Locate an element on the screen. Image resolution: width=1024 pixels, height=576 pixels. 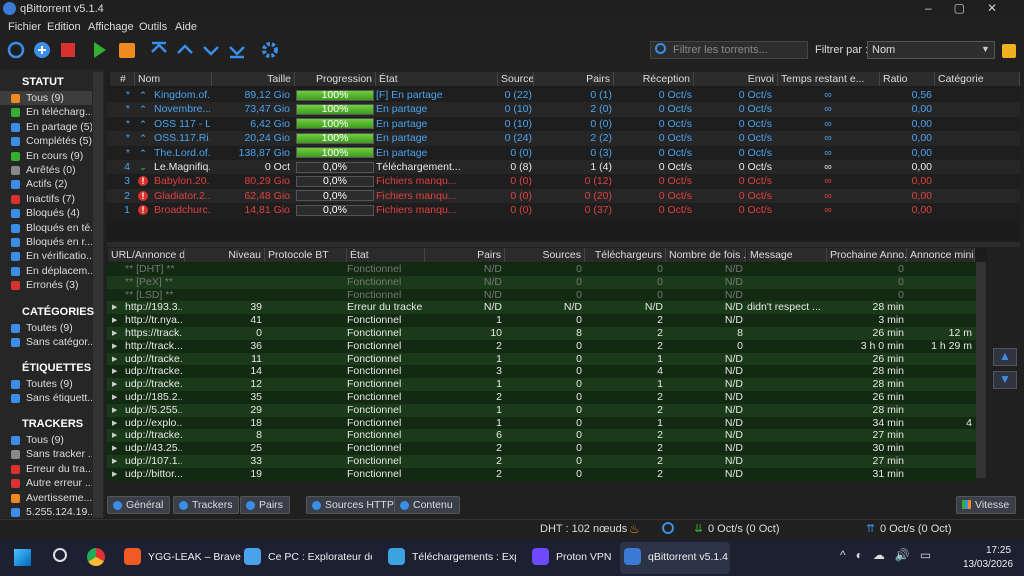
tab-button: Pairs is located at coordinates (265, 505).